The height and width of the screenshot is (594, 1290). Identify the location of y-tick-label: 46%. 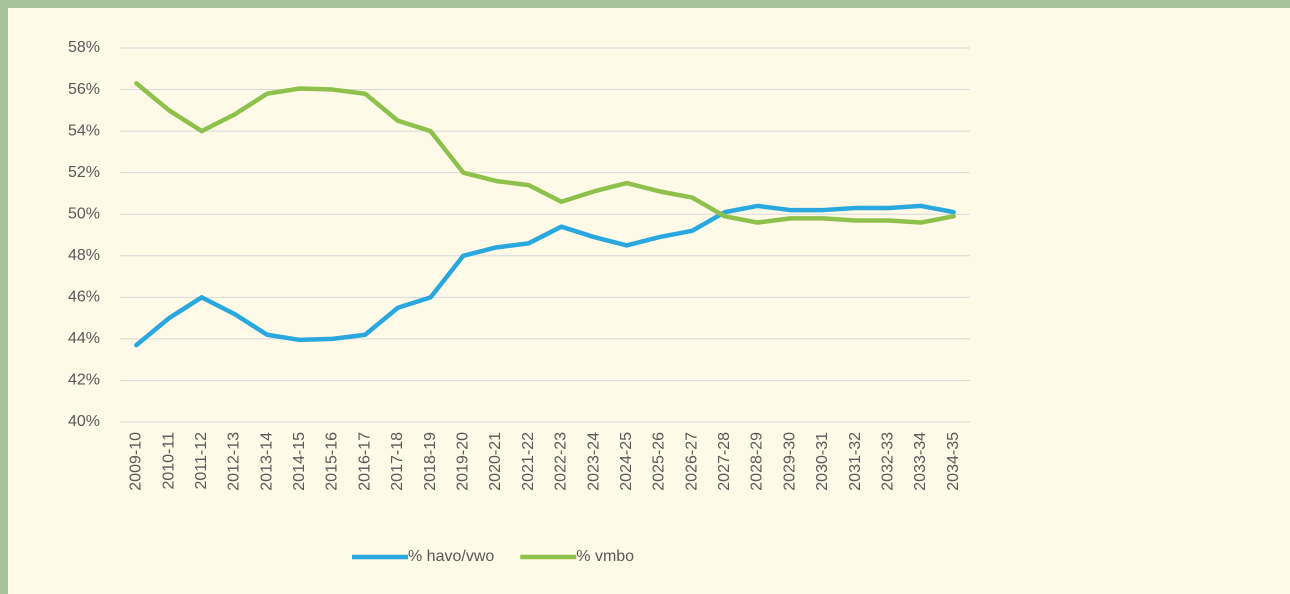
(84, 297).